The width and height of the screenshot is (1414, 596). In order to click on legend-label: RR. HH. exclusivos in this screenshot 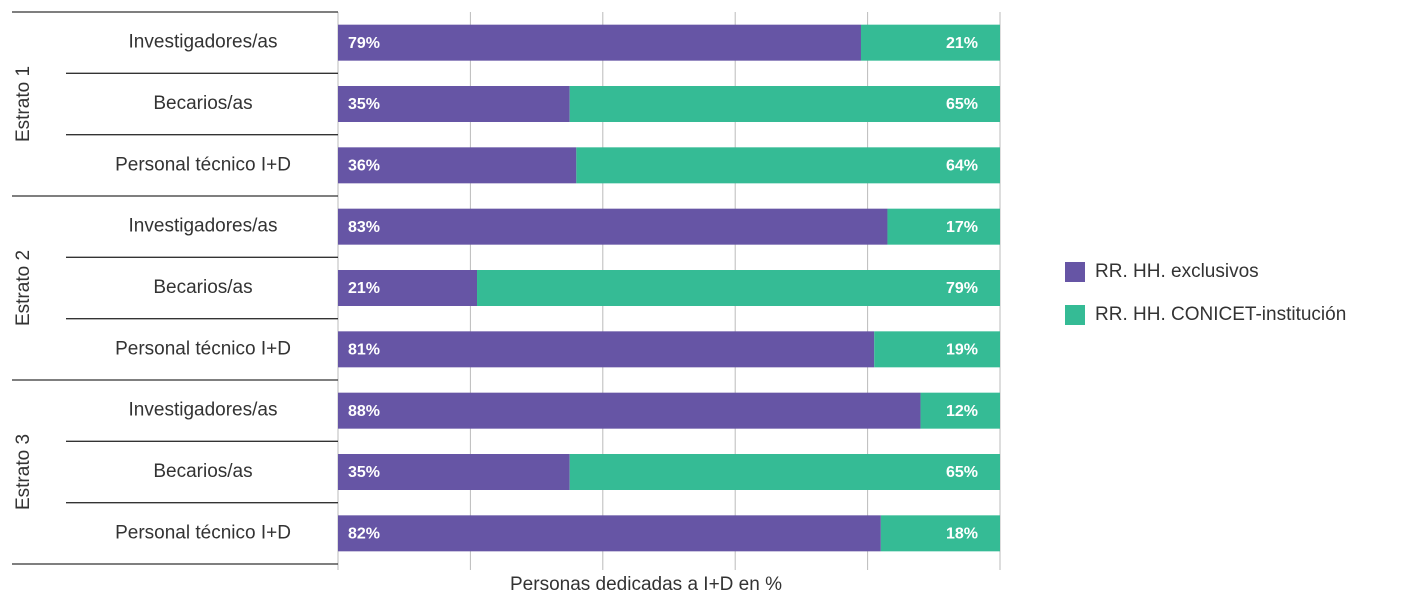, I will do `click(1177, 271)`.